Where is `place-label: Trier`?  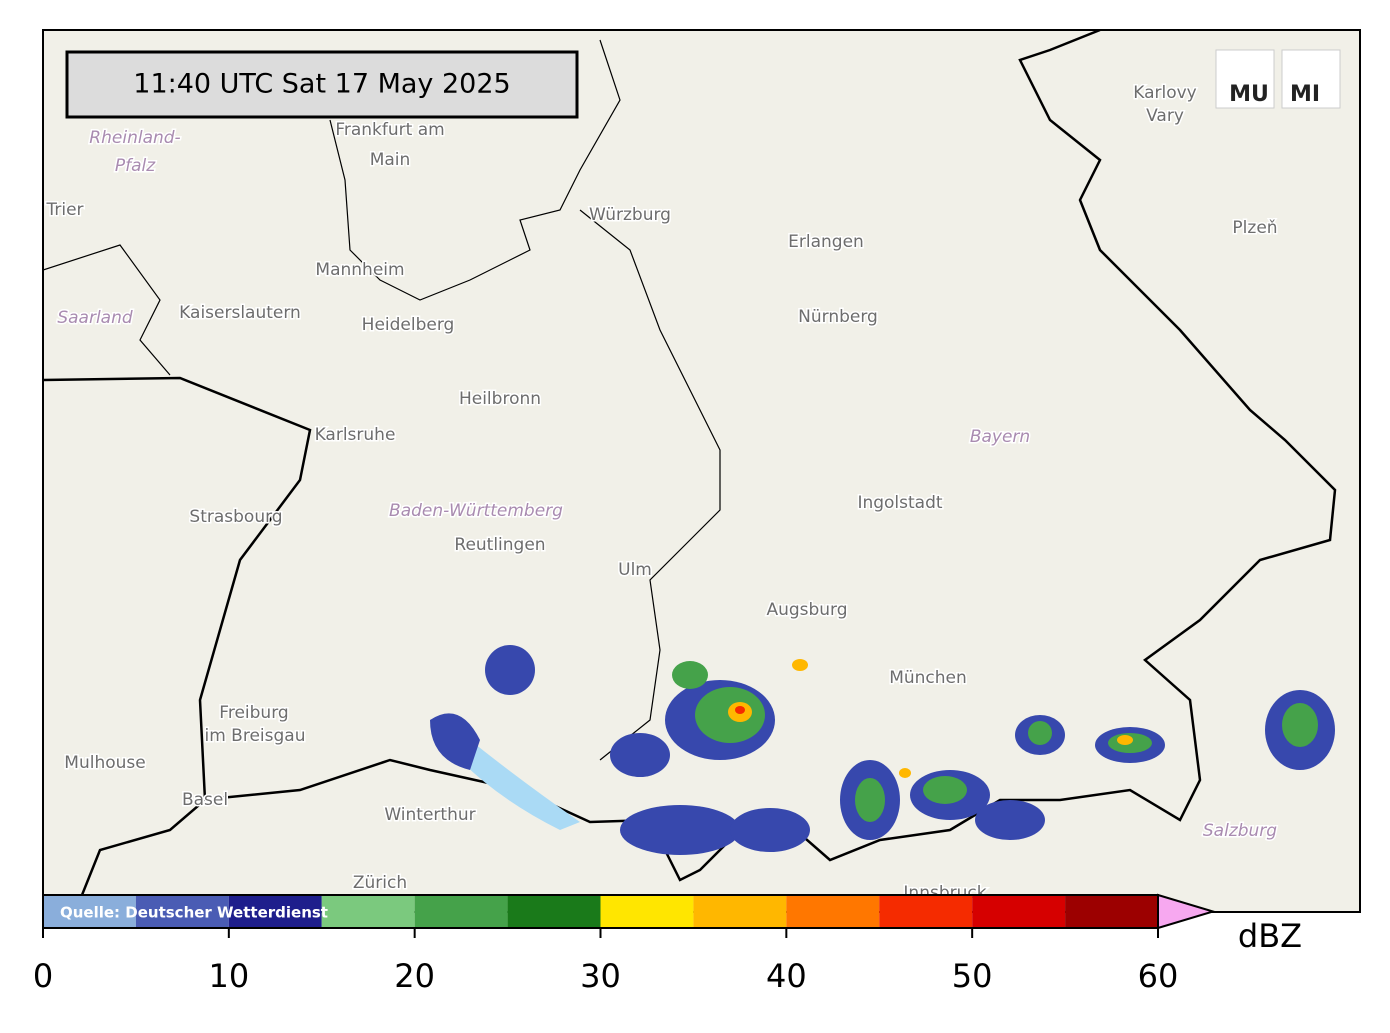
place-label: Trier is located at coordinates (64, 210).